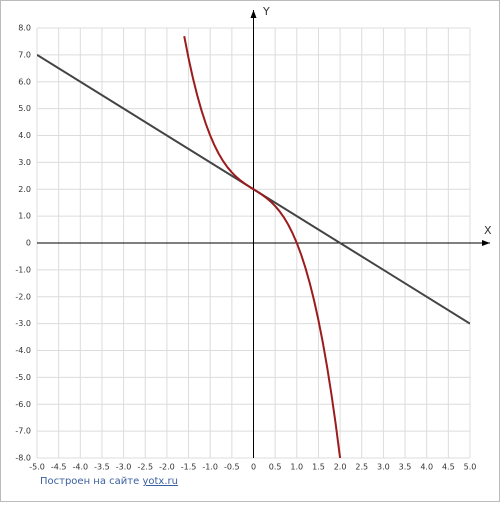 The image size is (500, 506). What do you see at coordinates (24, 216) in the screenshot?
I see `y-tick-label: 1.0` at bounding box center [24, 216].